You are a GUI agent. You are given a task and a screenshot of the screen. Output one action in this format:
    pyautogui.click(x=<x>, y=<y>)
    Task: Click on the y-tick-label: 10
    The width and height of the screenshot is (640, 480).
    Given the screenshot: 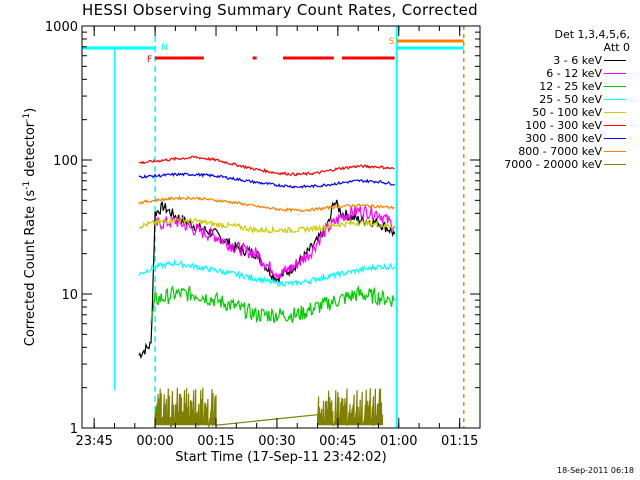 What is the action you would take?
    pyautogui.click(x=69, y=295)
    